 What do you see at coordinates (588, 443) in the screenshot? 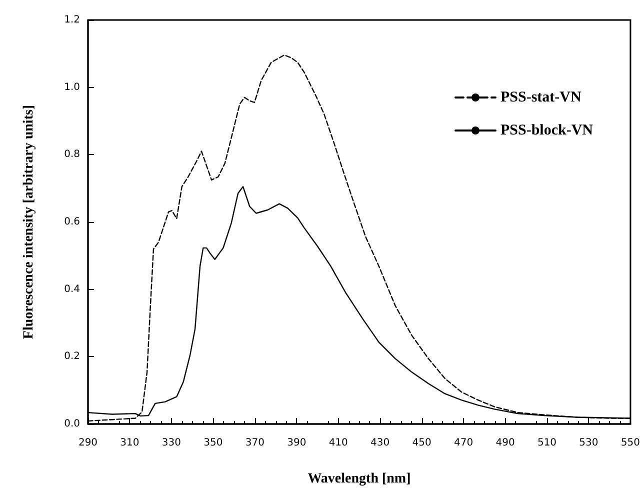
I see `x-tick-label: 530` at bounding box center [588, 443].